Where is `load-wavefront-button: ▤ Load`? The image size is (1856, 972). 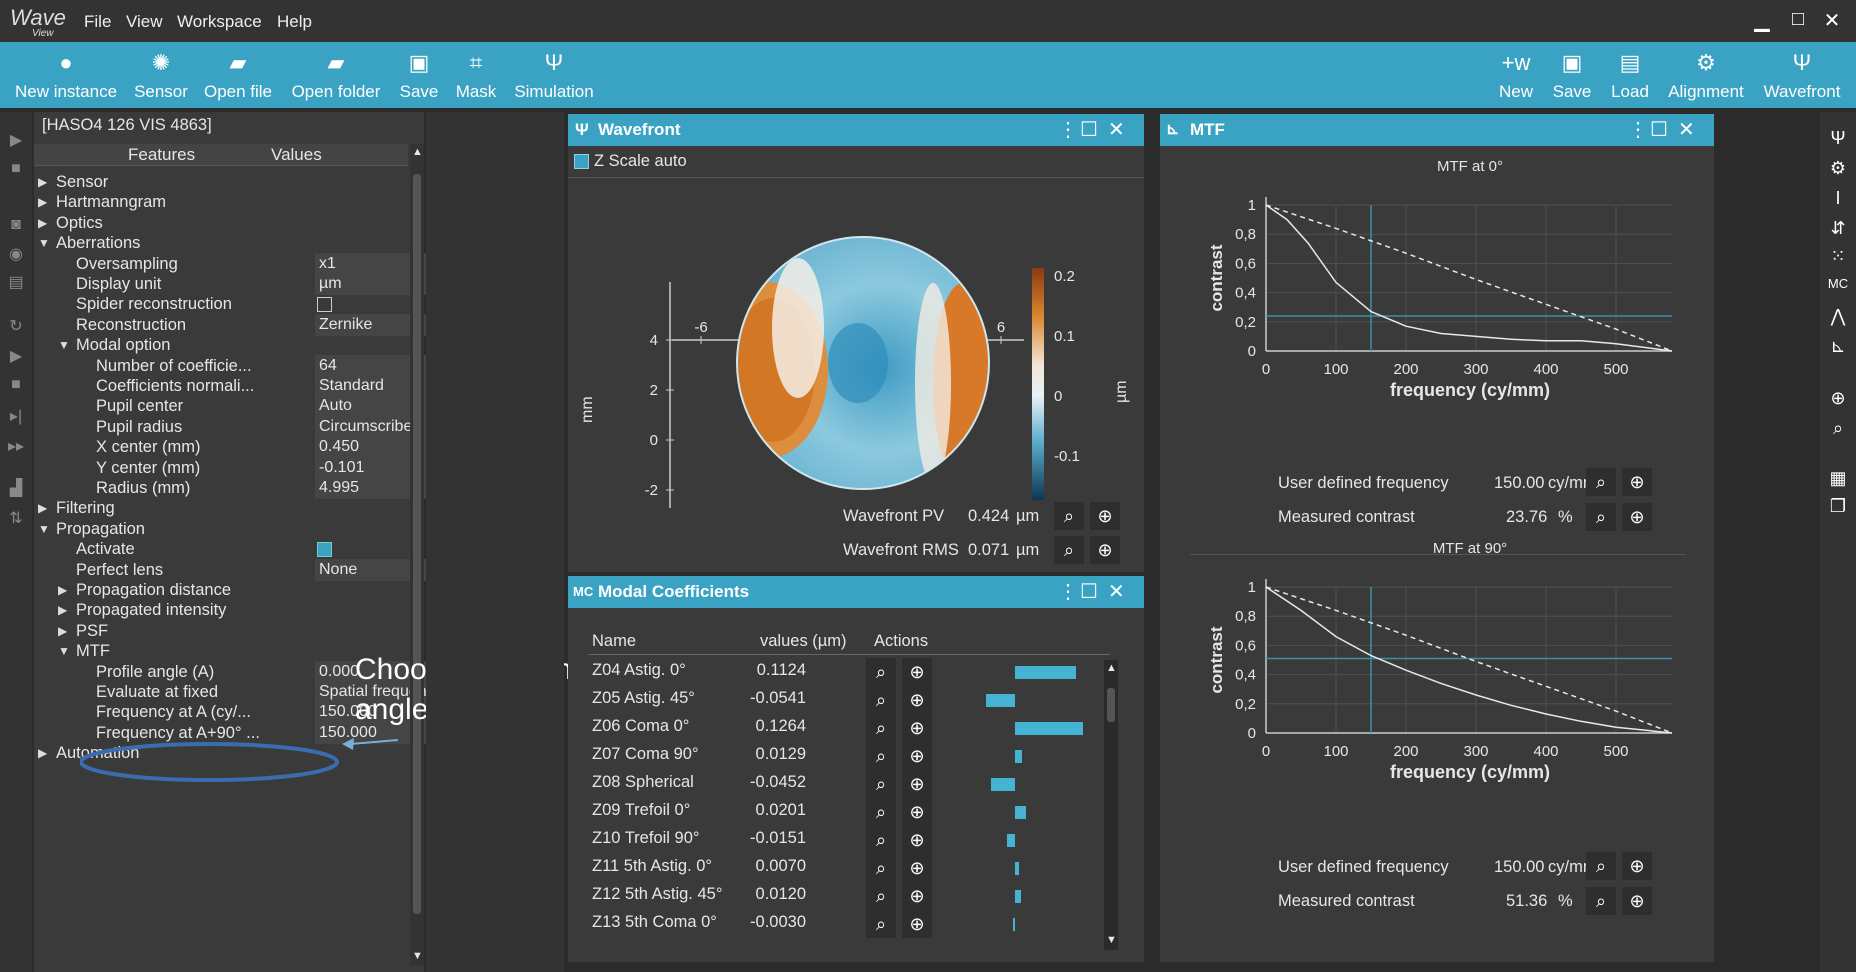 load-wavefront-button: ▤ Load is located at coordinates (1630, 76).